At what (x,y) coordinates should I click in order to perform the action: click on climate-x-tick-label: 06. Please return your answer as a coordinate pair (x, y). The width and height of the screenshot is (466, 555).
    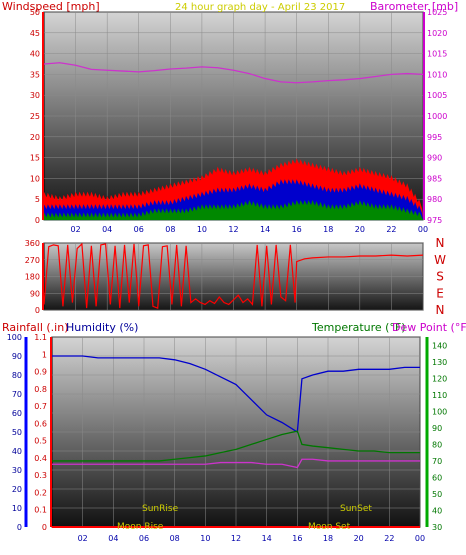
    Looking at the image, I should click on (144, 538).